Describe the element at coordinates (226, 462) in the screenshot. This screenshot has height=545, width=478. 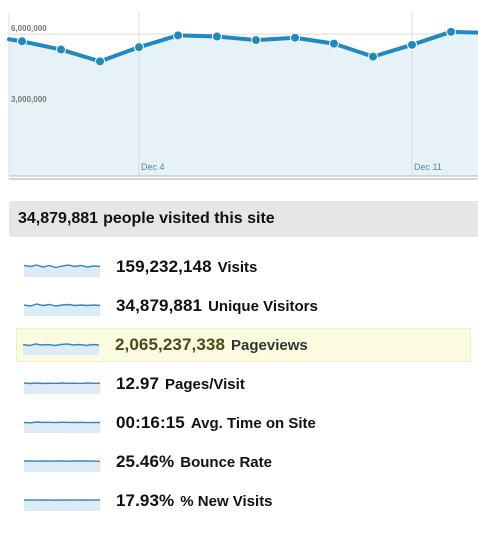
I see `metric-label: Bounce Rate` at that location.